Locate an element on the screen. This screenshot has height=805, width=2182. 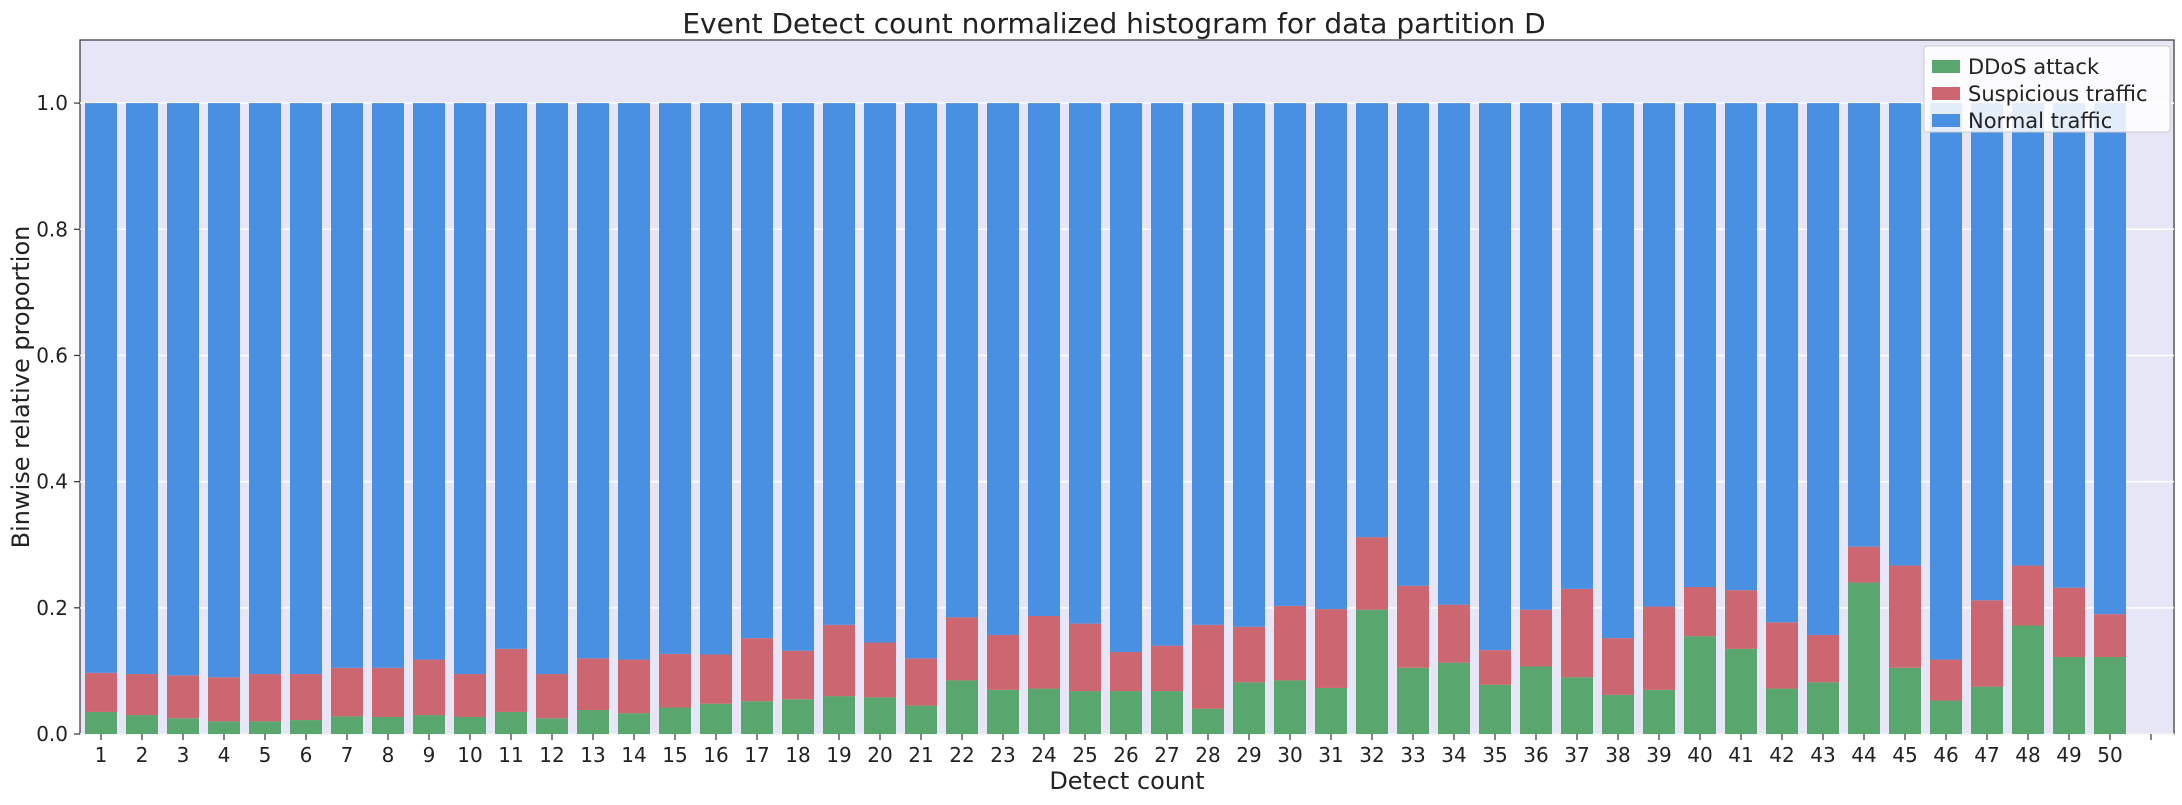
x-tick-label: 50 is located at coordinates (2109, 755).